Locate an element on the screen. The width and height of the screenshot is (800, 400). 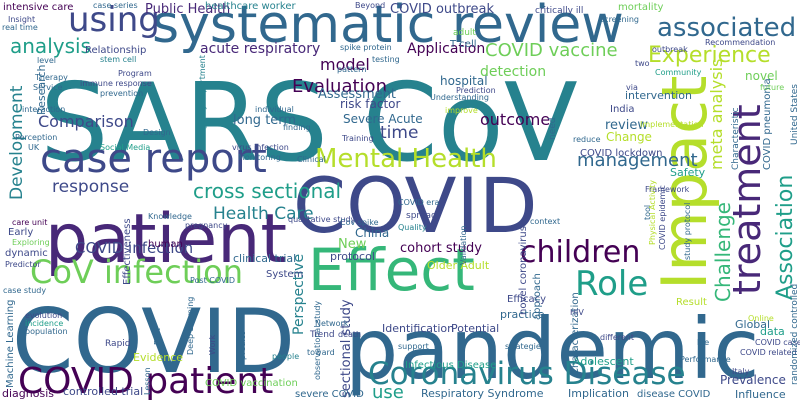
word: cross sectional is located at coordinates (267, 191).